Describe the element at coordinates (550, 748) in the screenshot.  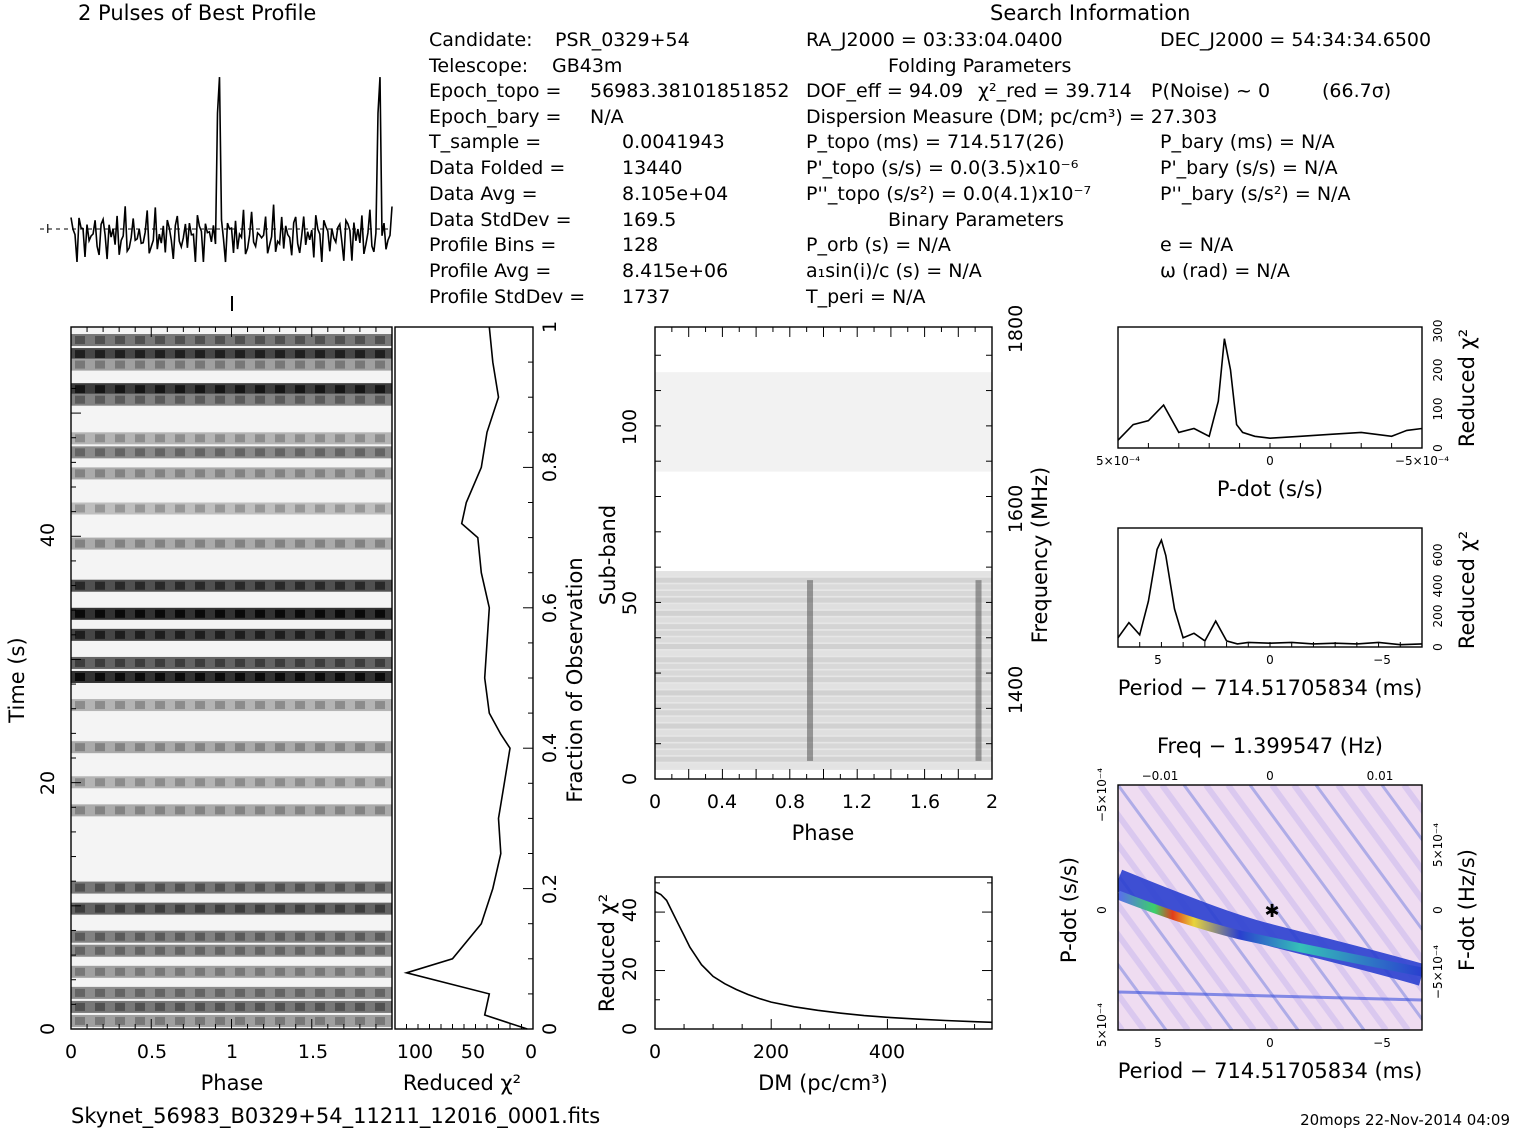
I see `cf-ytick-2: 0.4` at that location.